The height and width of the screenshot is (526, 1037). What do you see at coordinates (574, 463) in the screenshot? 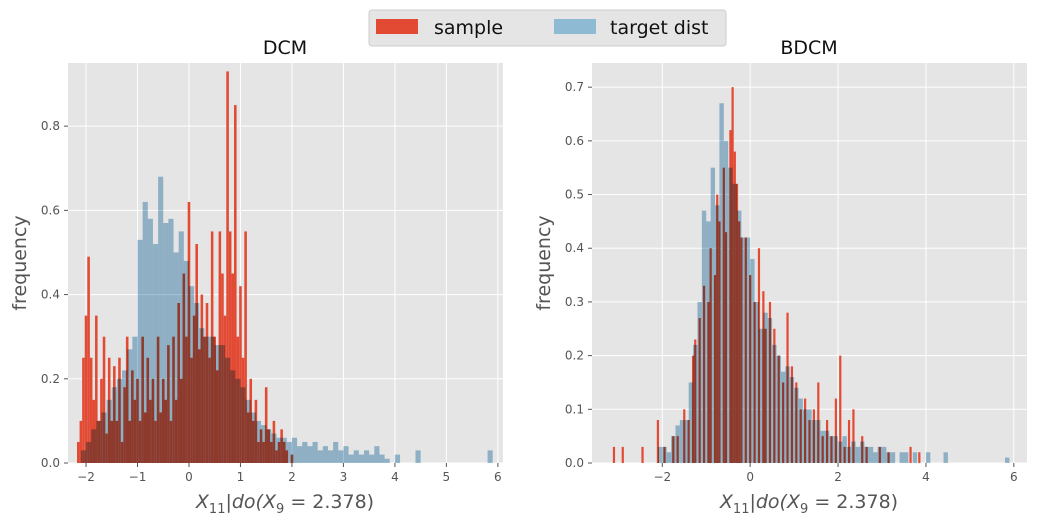
I see `y-tick-label: 0.0` at bounding box center [574, 463].